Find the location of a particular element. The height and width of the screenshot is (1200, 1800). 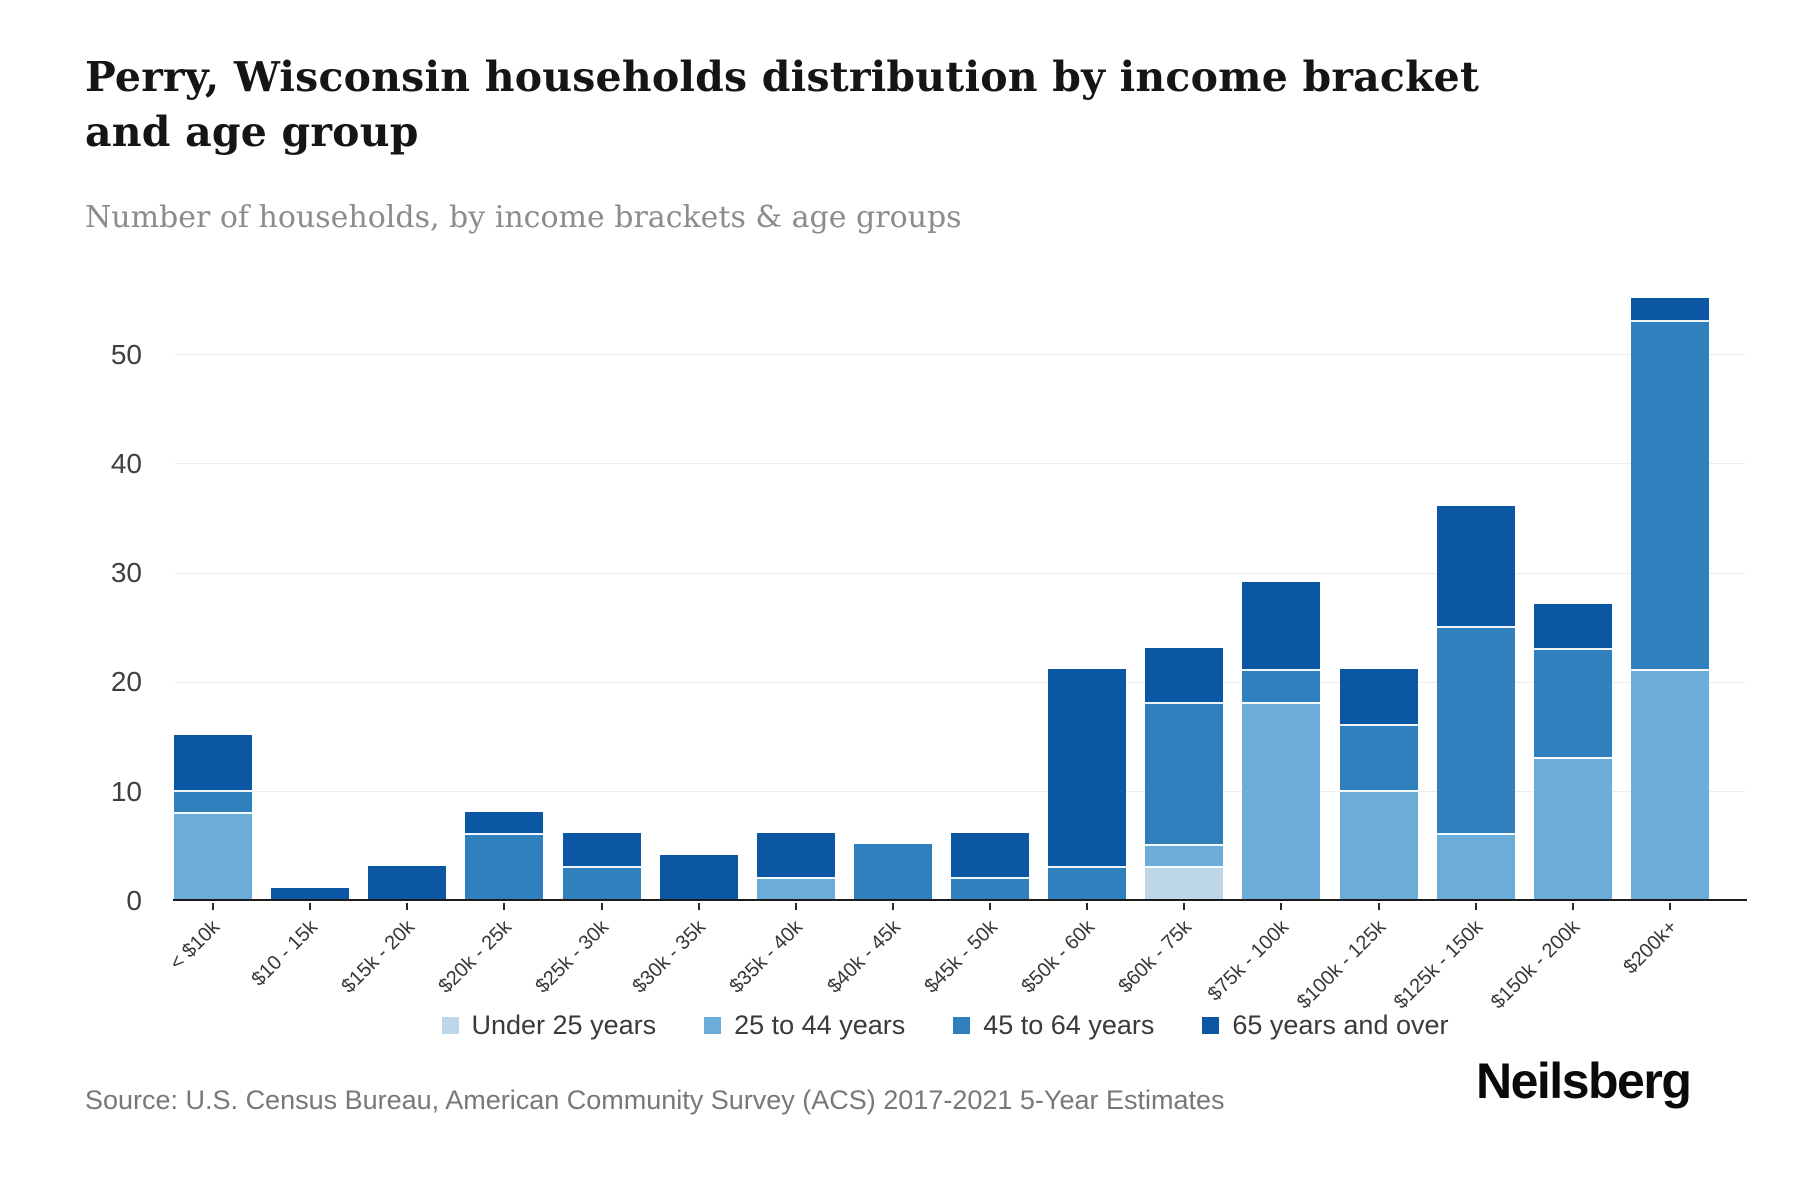

x-tick-label: $45k - 50k is located at coordinates (960, 957).